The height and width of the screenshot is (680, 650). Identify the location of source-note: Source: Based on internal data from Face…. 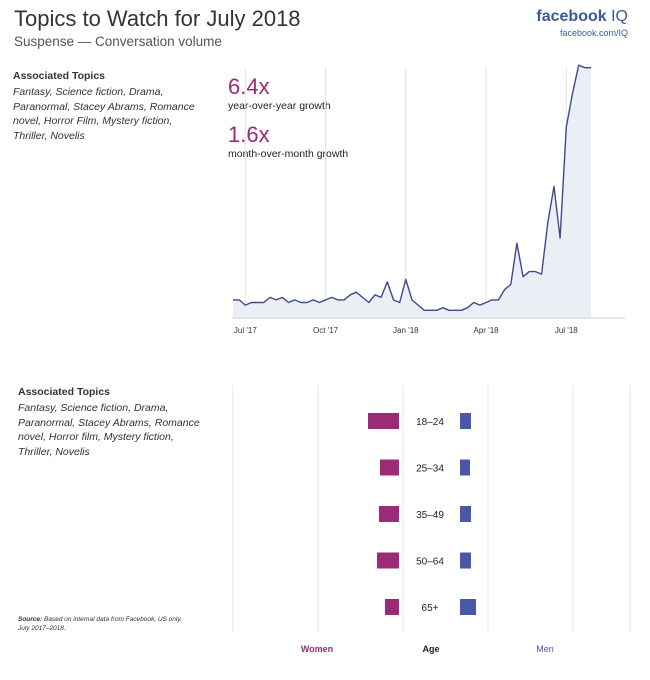
(103, 624).